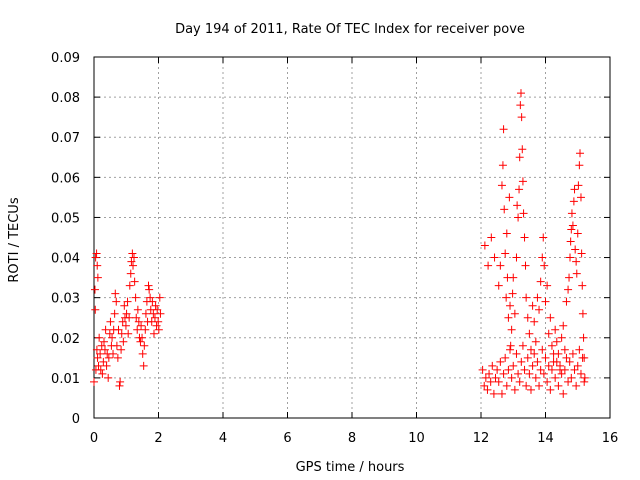 Image resolution: width=640 pixels, height=480 pixels. I want to click on x-axis-label: GPS time / hours, so click(350, 467).